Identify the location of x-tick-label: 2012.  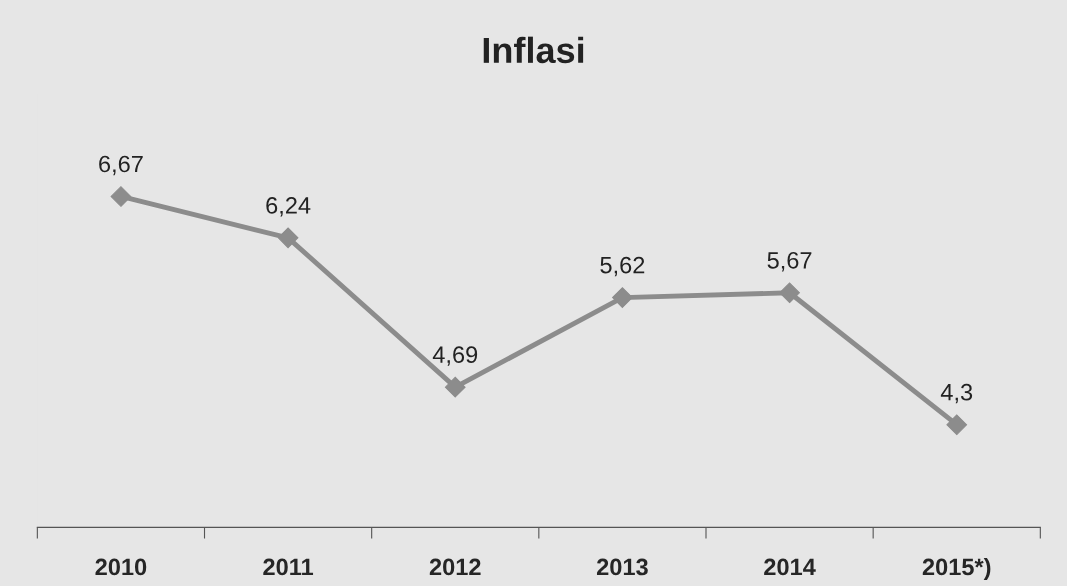
(455, 567).